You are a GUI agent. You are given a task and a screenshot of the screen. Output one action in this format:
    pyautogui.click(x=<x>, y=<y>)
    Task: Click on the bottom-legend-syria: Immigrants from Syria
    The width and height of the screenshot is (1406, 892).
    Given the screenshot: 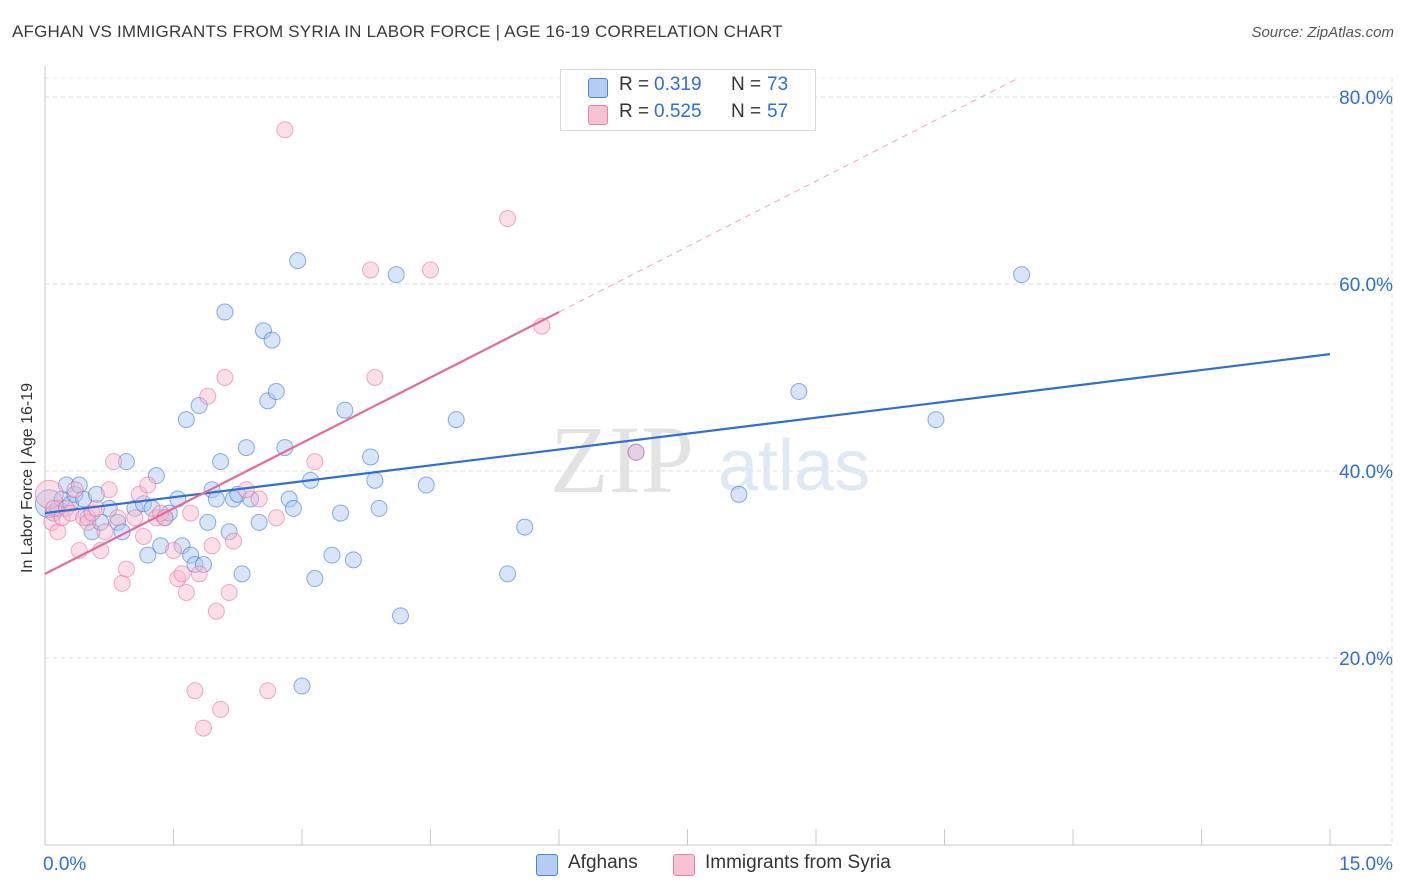 What is the action you would take?
    pyautogui.click(x=803, y=864)
    